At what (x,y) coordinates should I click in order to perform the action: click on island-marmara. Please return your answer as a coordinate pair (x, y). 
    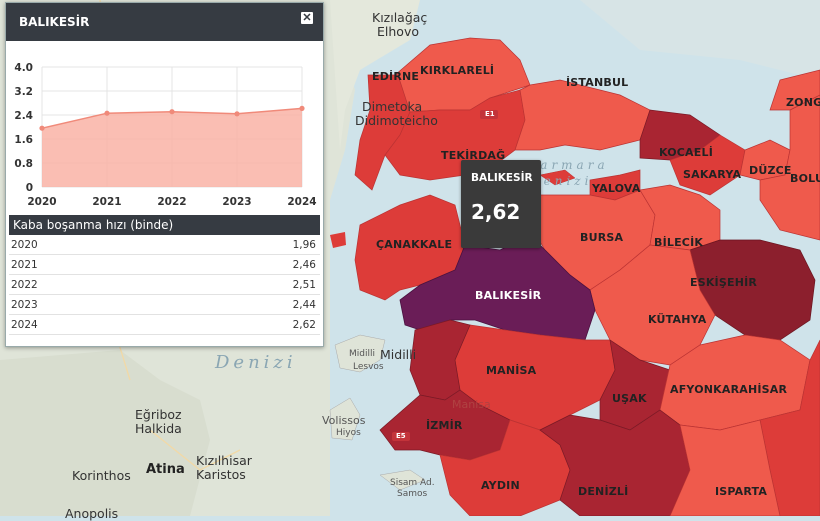
    Looking at the image, I should click on (557, 177).